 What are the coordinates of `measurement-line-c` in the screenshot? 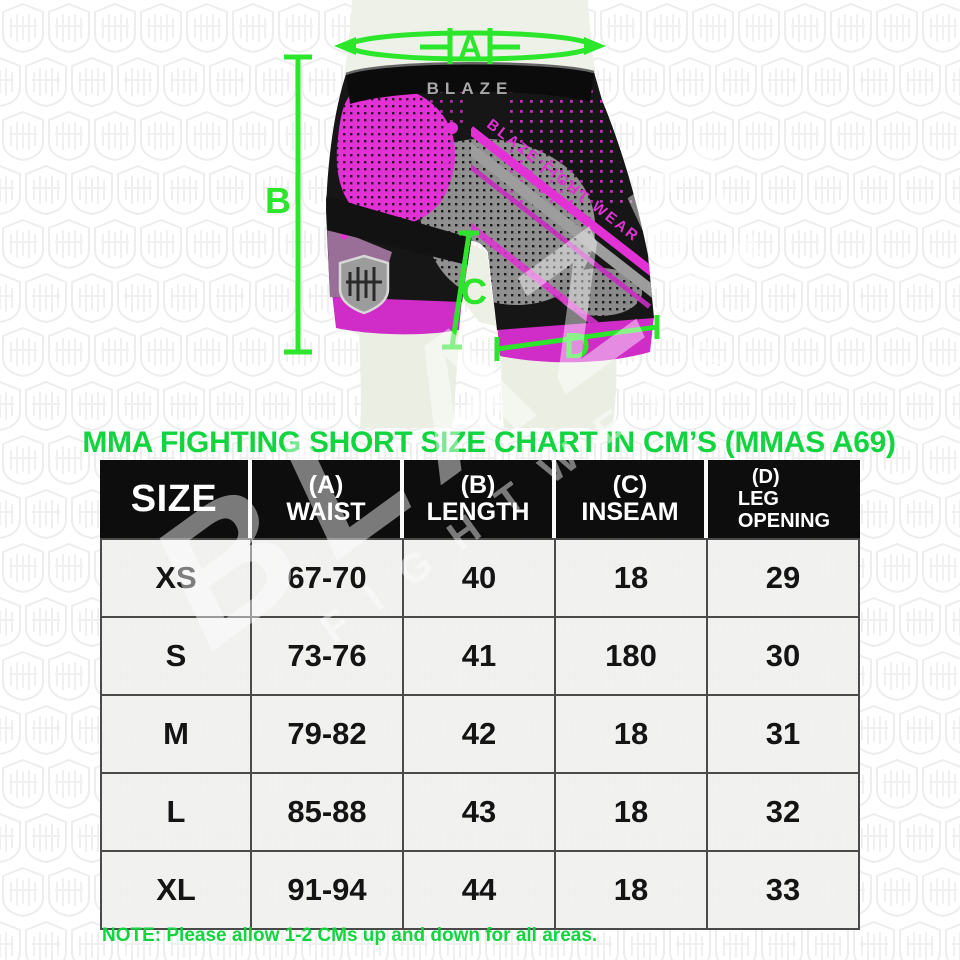 It's located at (460, 290).